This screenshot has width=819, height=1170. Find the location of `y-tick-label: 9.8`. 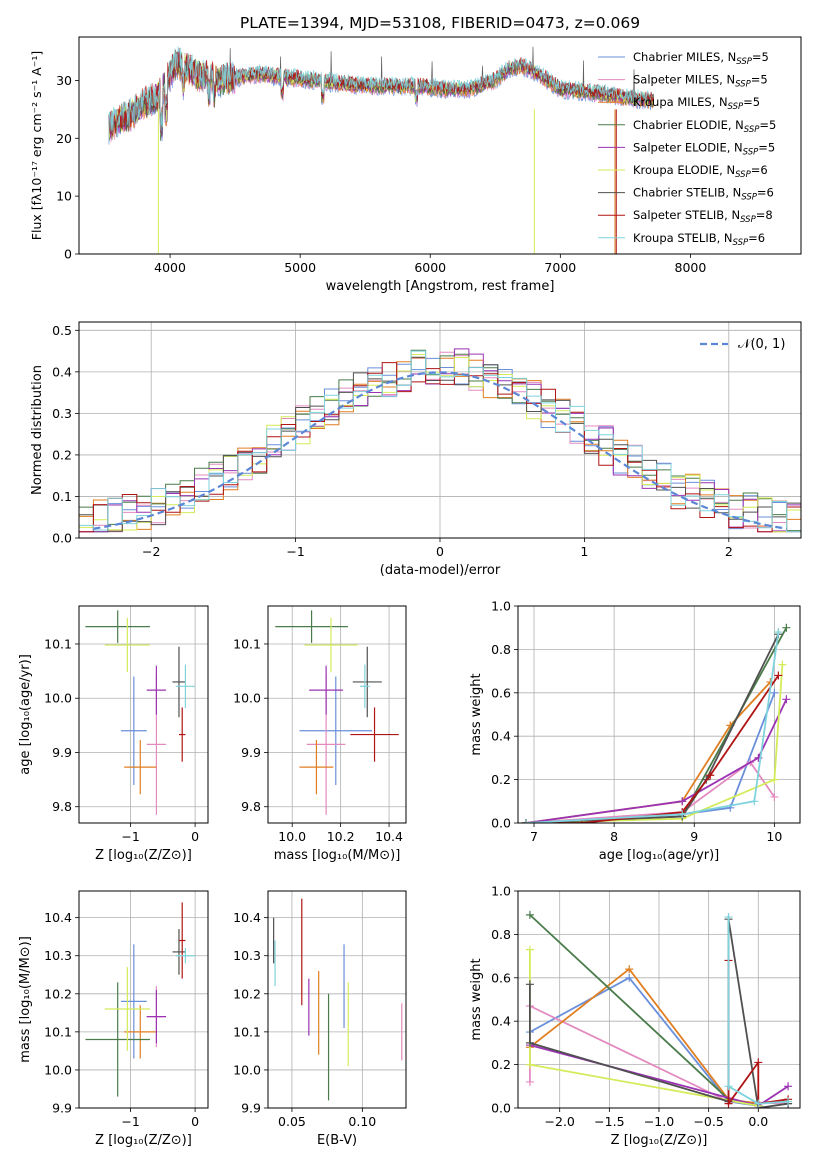

y-tick-label: 9.8 is located at coordinates (62, 806).